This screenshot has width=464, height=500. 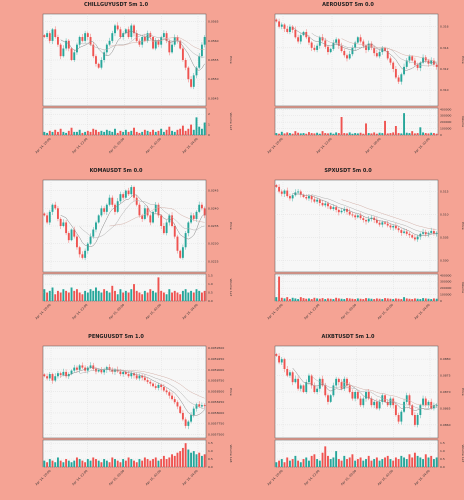 I want to click on volume-tick-label: 0.5, so click(x=210, y=293).